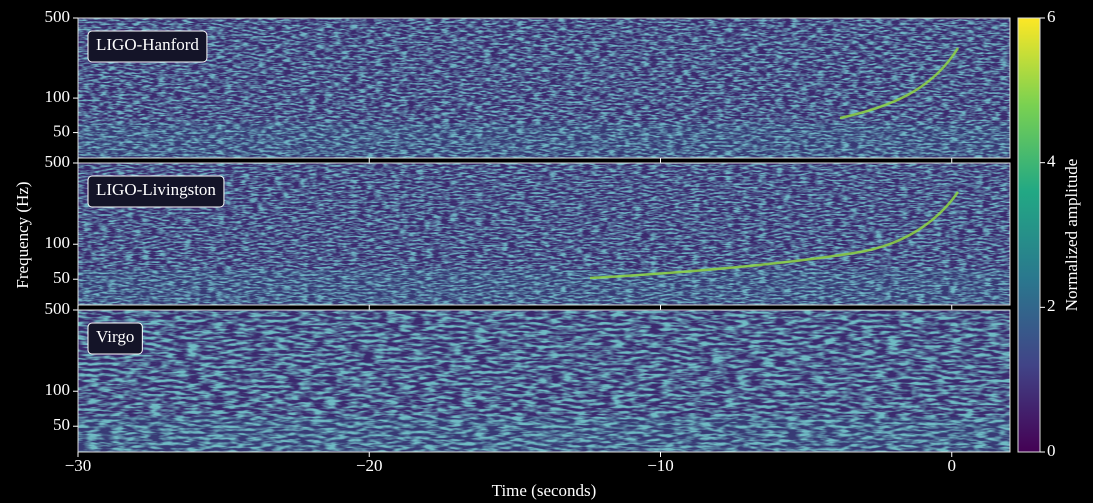  I want to click on panel-label: LIGO-Livingston, so click(156, 189).